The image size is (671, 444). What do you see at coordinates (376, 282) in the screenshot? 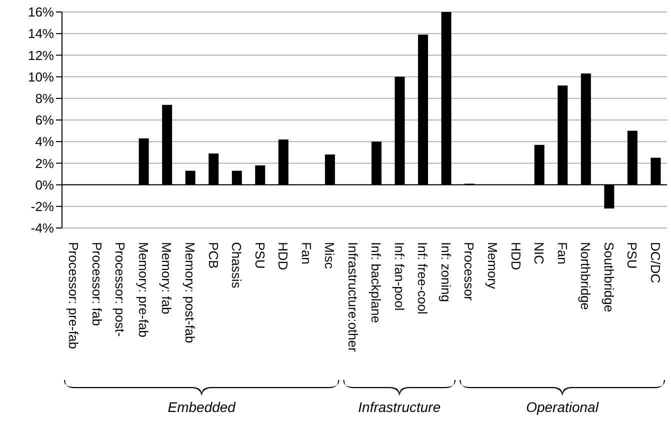
I see `x-tick-label: Inf: backplane` at bounding box center [376, 282].